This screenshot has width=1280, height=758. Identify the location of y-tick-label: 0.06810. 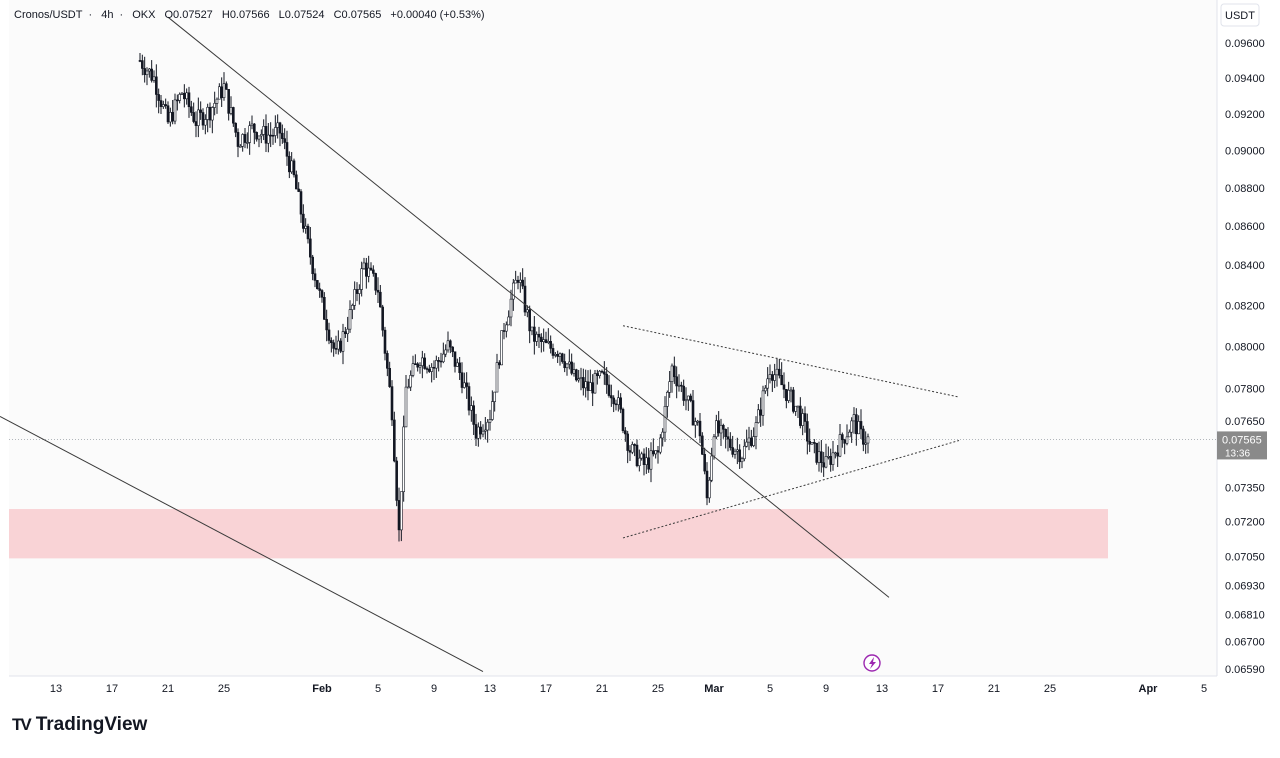
(1245, 615).